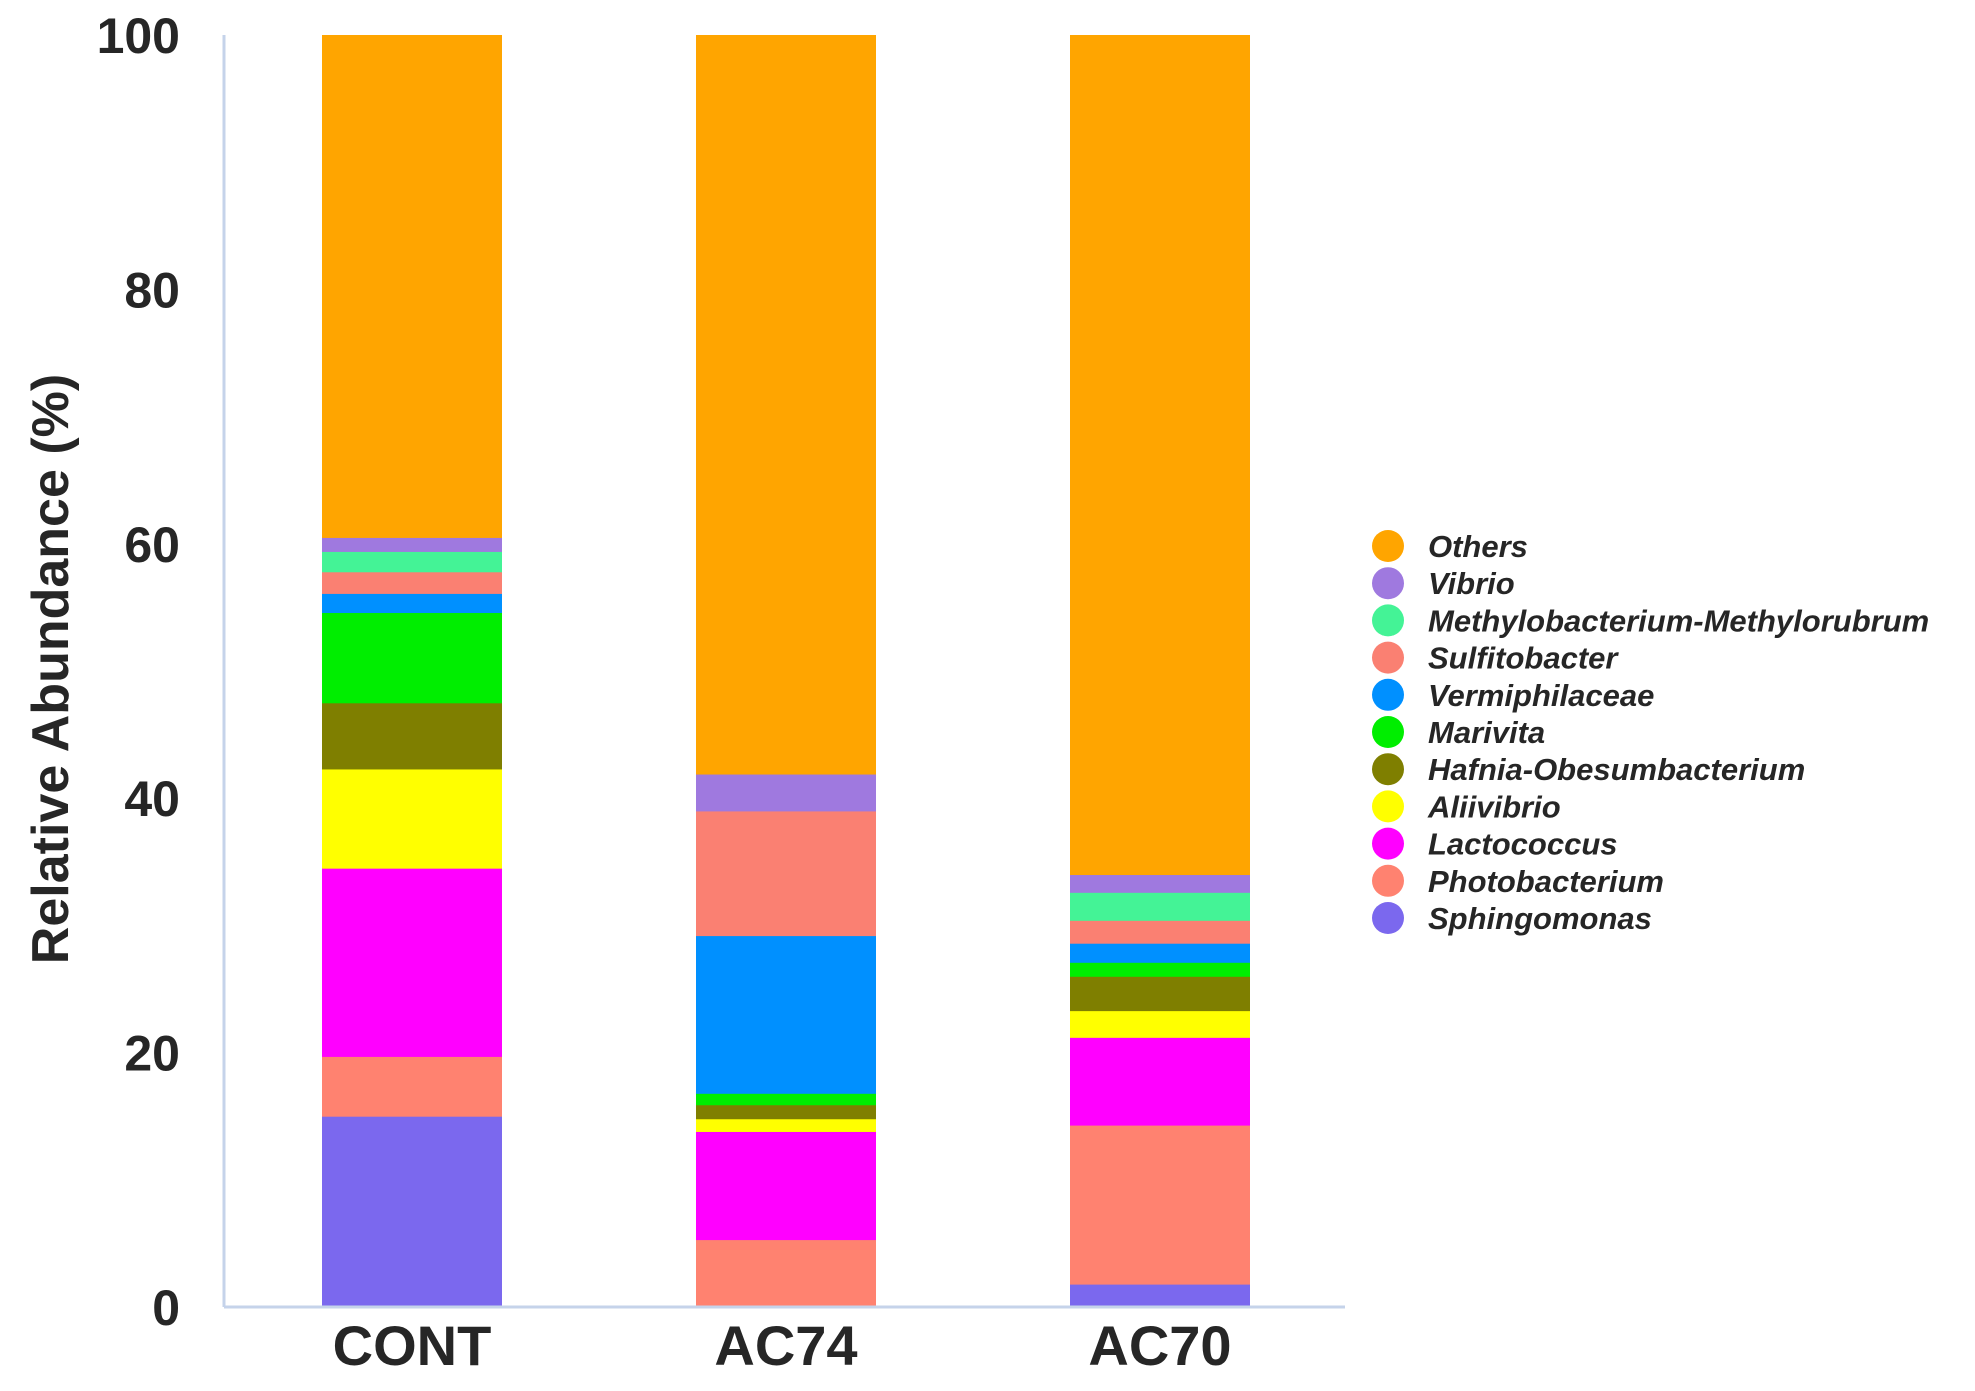 The height and width of the screenshot is (1391, 1975). I want to click on bar-stack-cont, so click(412, 671).